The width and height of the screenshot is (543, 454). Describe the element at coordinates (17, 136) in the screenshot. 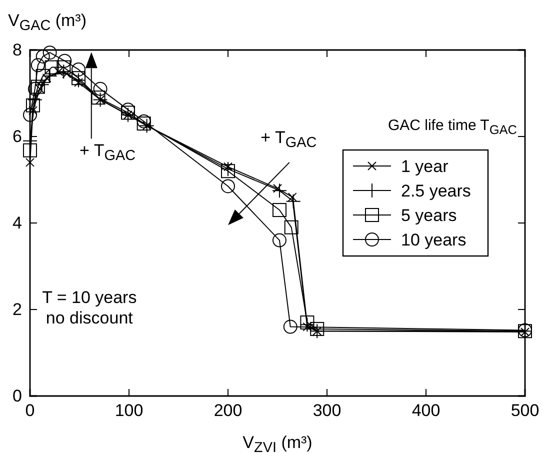

I see `y-tick-label: 6` at that location.